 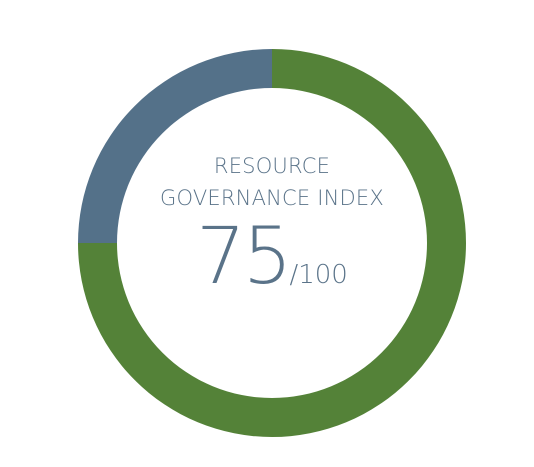 What do you see at coordinates (318, 275) in the screenshot?
I see `score-max: /100` at bounding box center [318, 275].